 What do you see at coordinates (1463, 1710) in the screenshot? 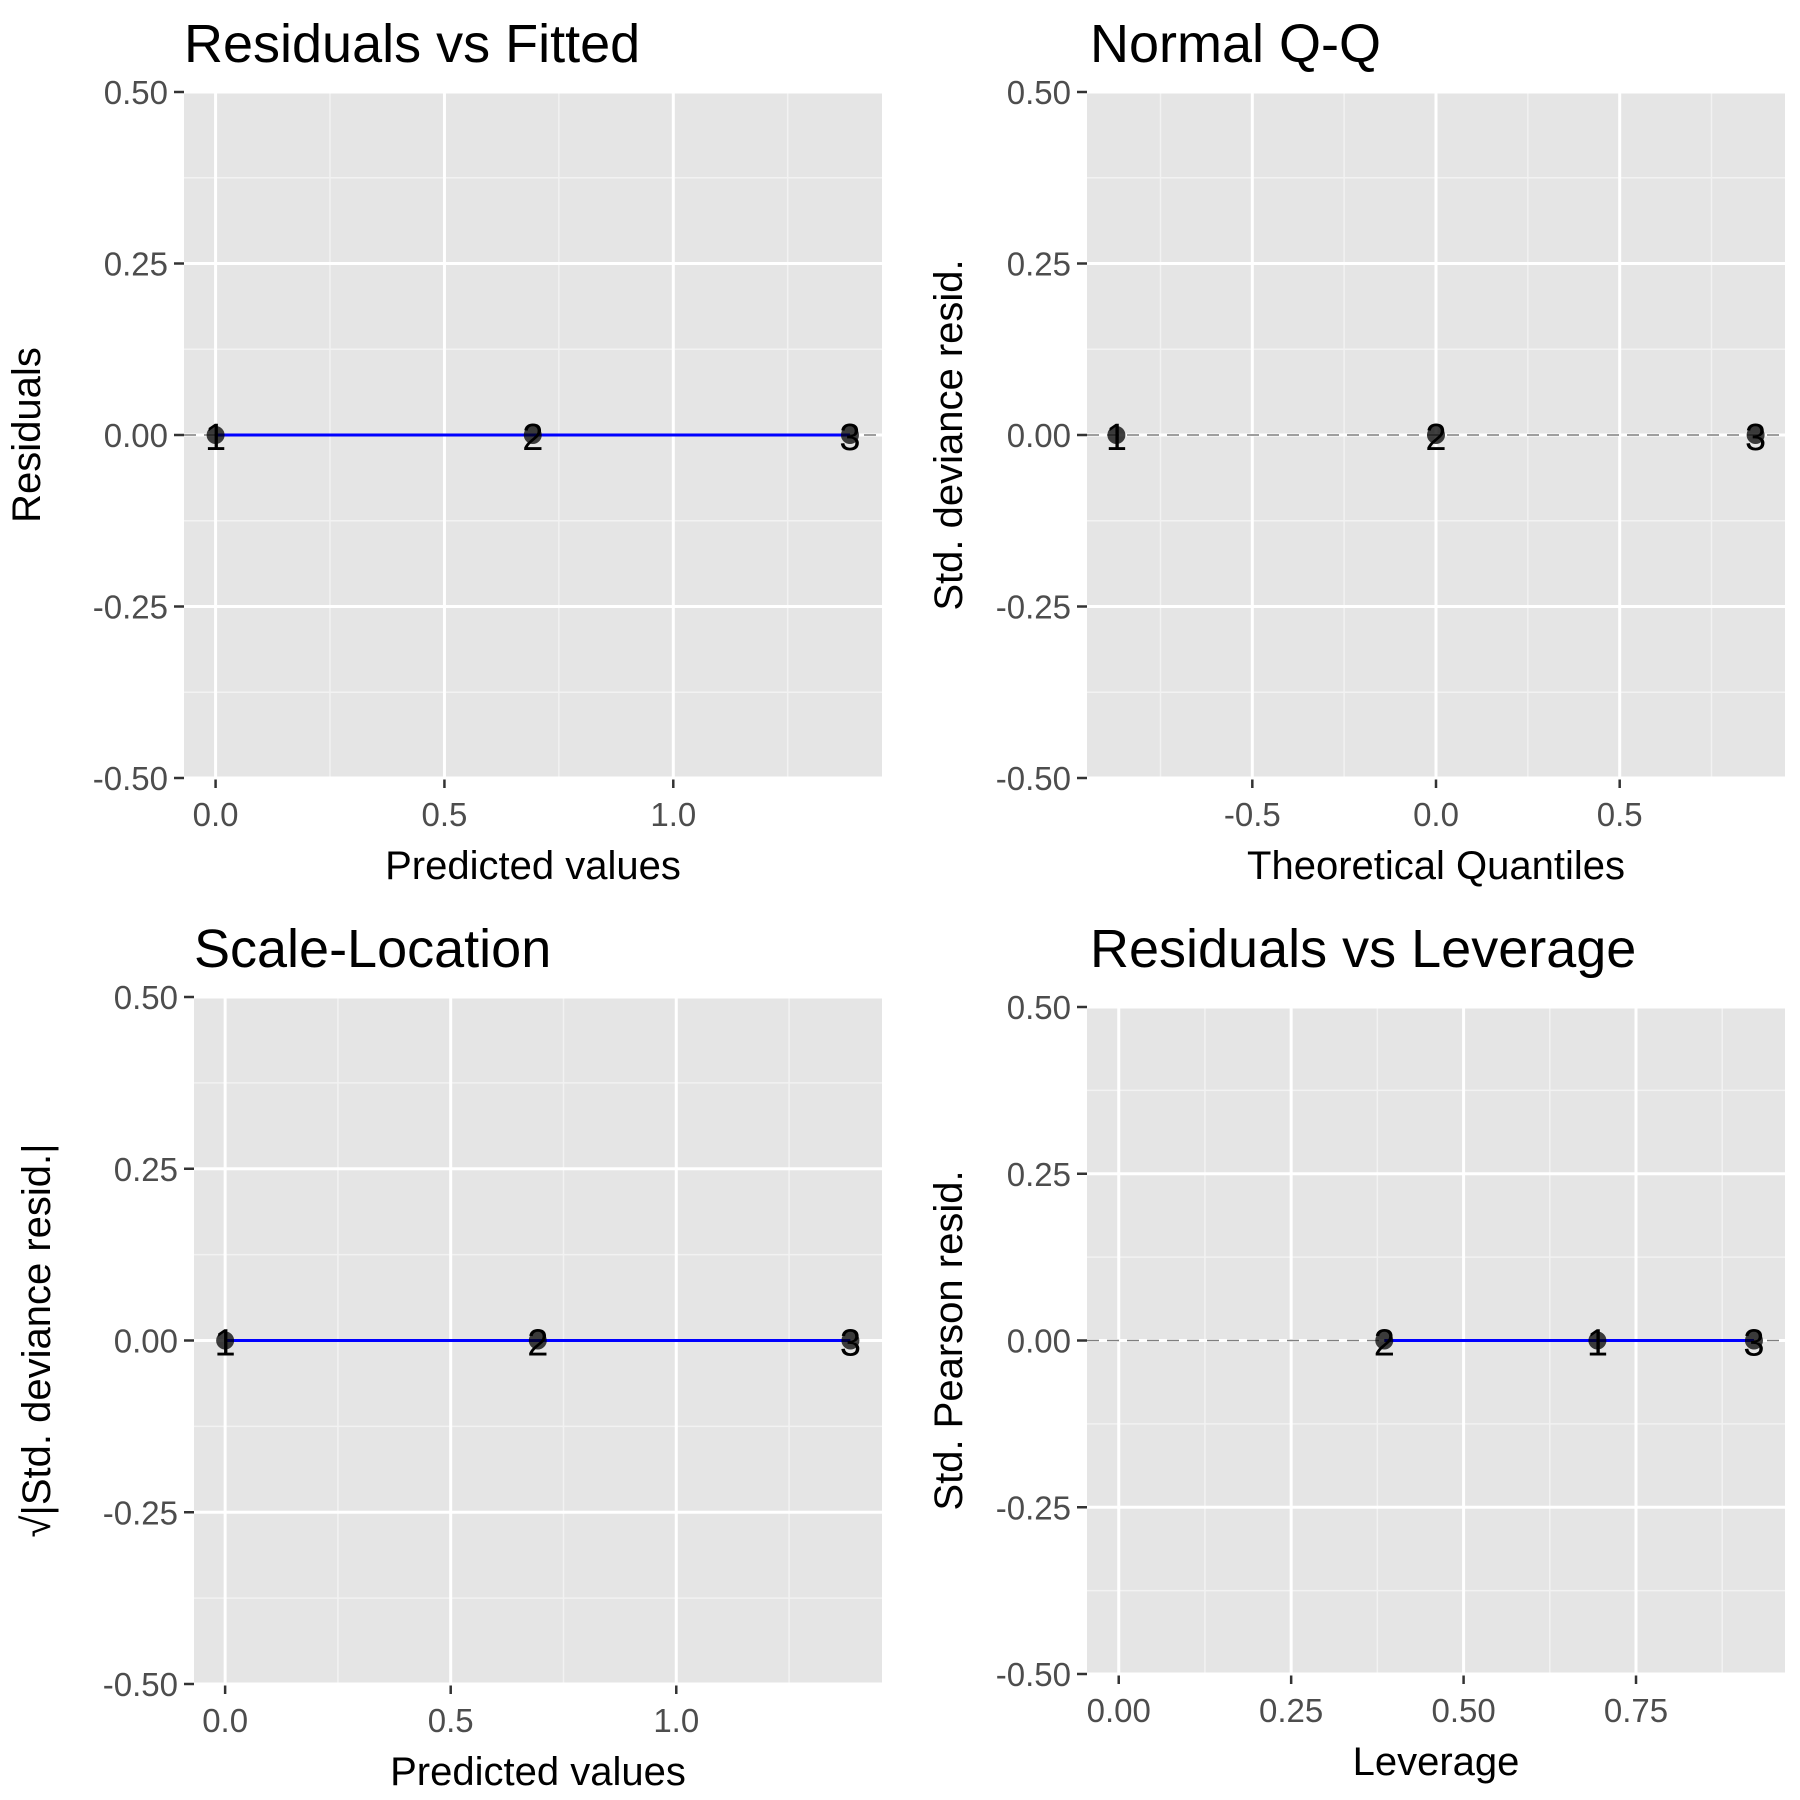
I see `x-tick-label: 0.50` at bounding box center [1463, 1710].